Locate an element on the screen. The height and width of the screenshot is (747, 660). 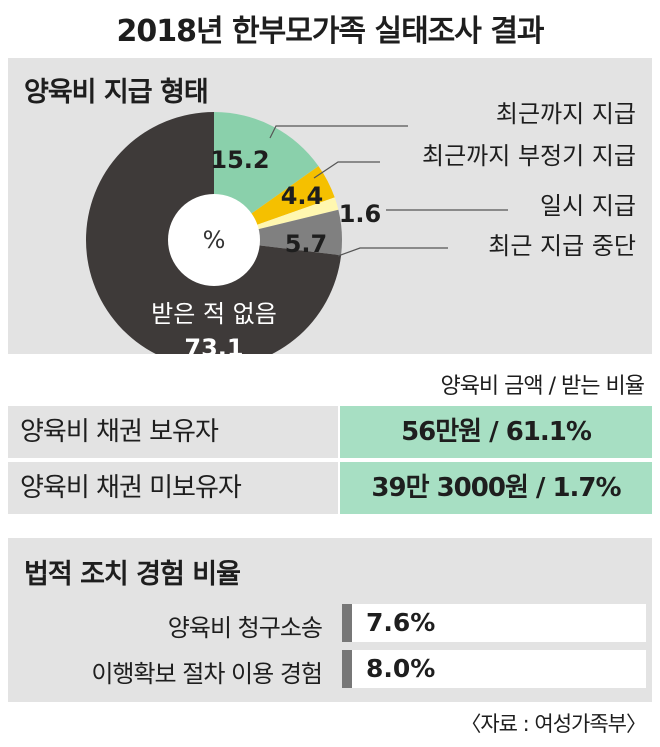
legal-row-value: 8.0% is located at coordinates (401, 668).